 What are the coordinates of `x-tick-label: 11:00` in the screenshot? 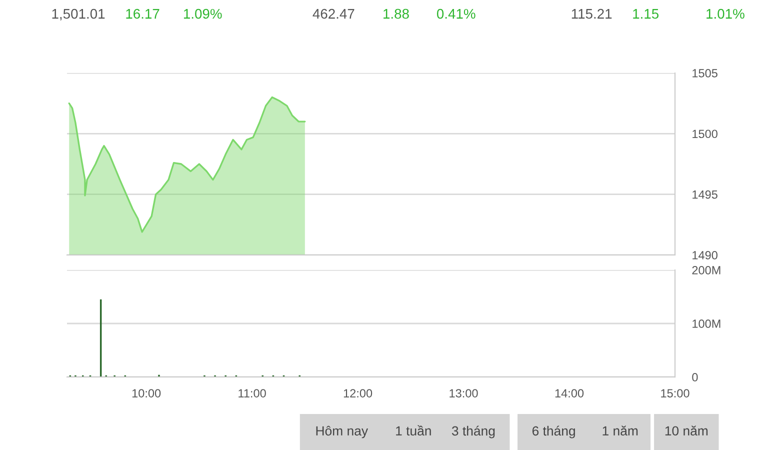 It's located at (252, 393).